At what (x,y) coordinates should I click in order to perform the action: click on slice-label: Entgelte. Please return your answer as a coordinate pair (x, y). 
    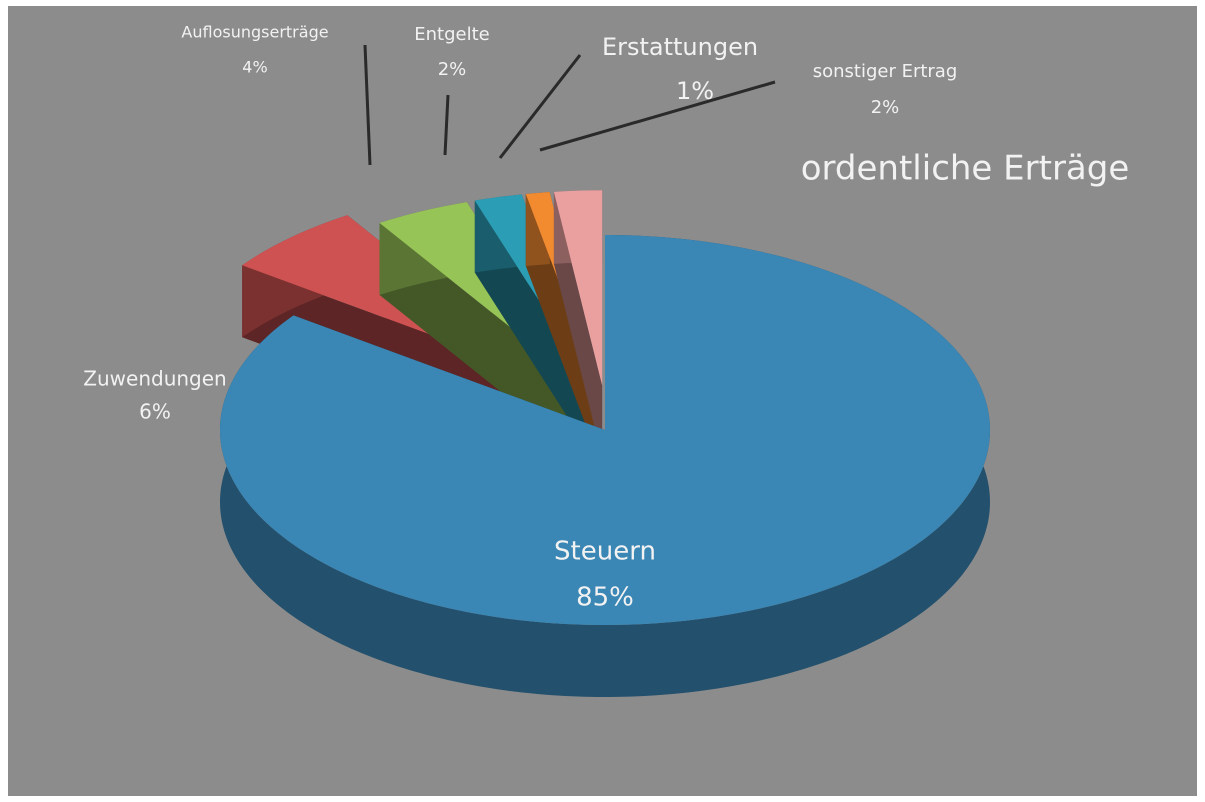
    Looking at the image, I should click on (451, 34).